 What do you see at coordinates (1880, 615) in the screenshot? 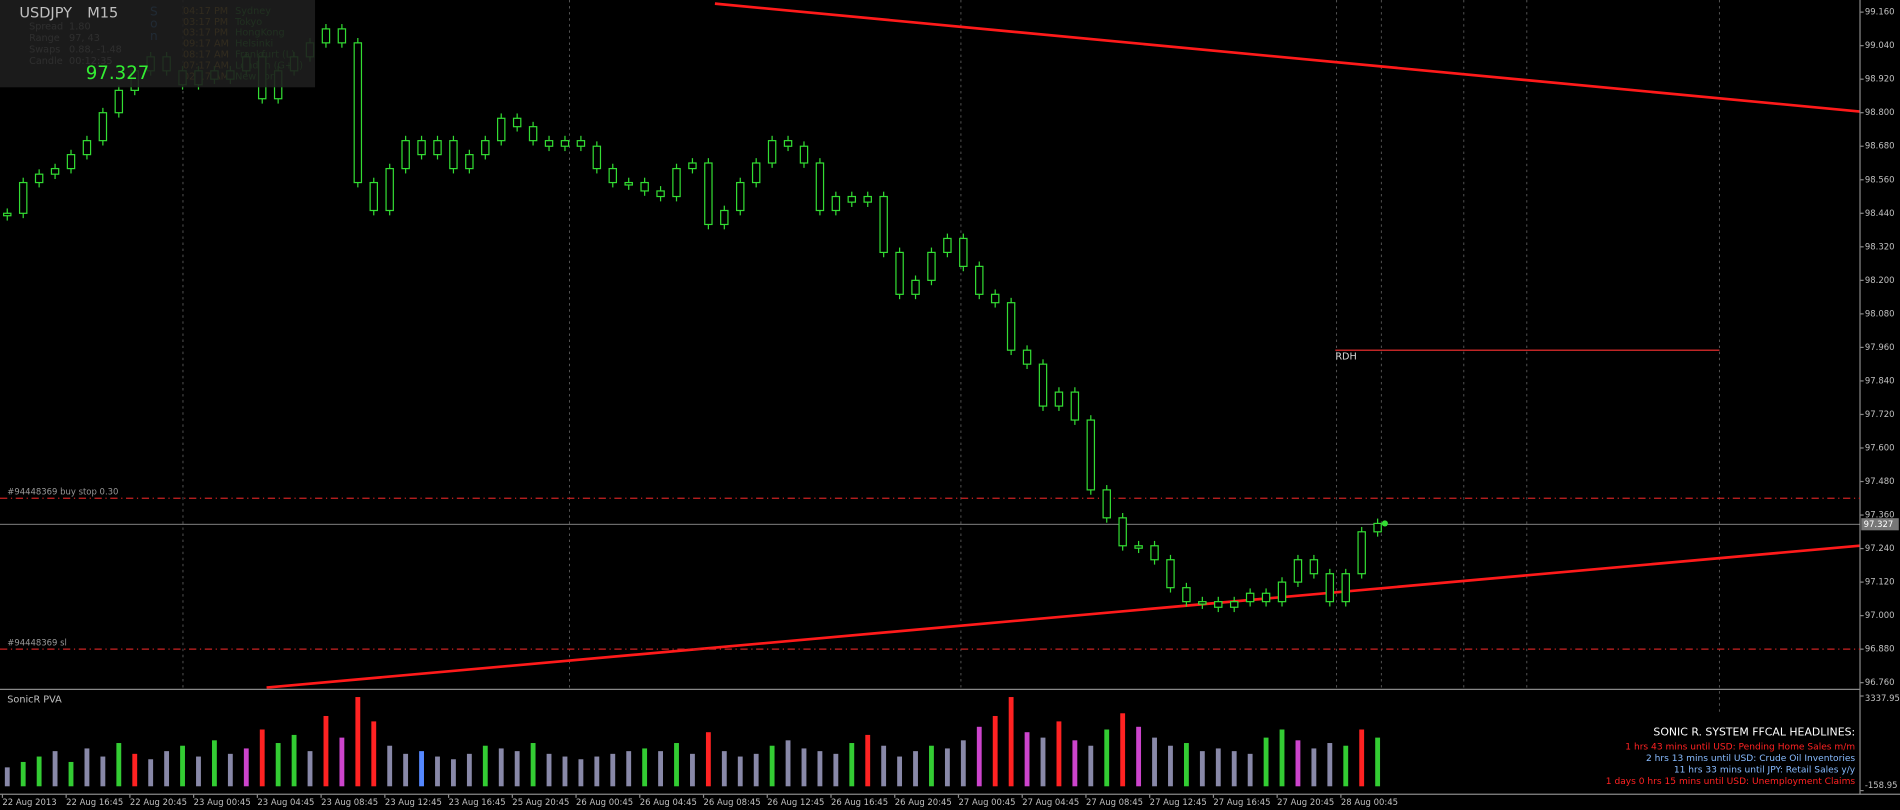
I see `y-tick-label: 97.000` at bounding box center [1880, 615].